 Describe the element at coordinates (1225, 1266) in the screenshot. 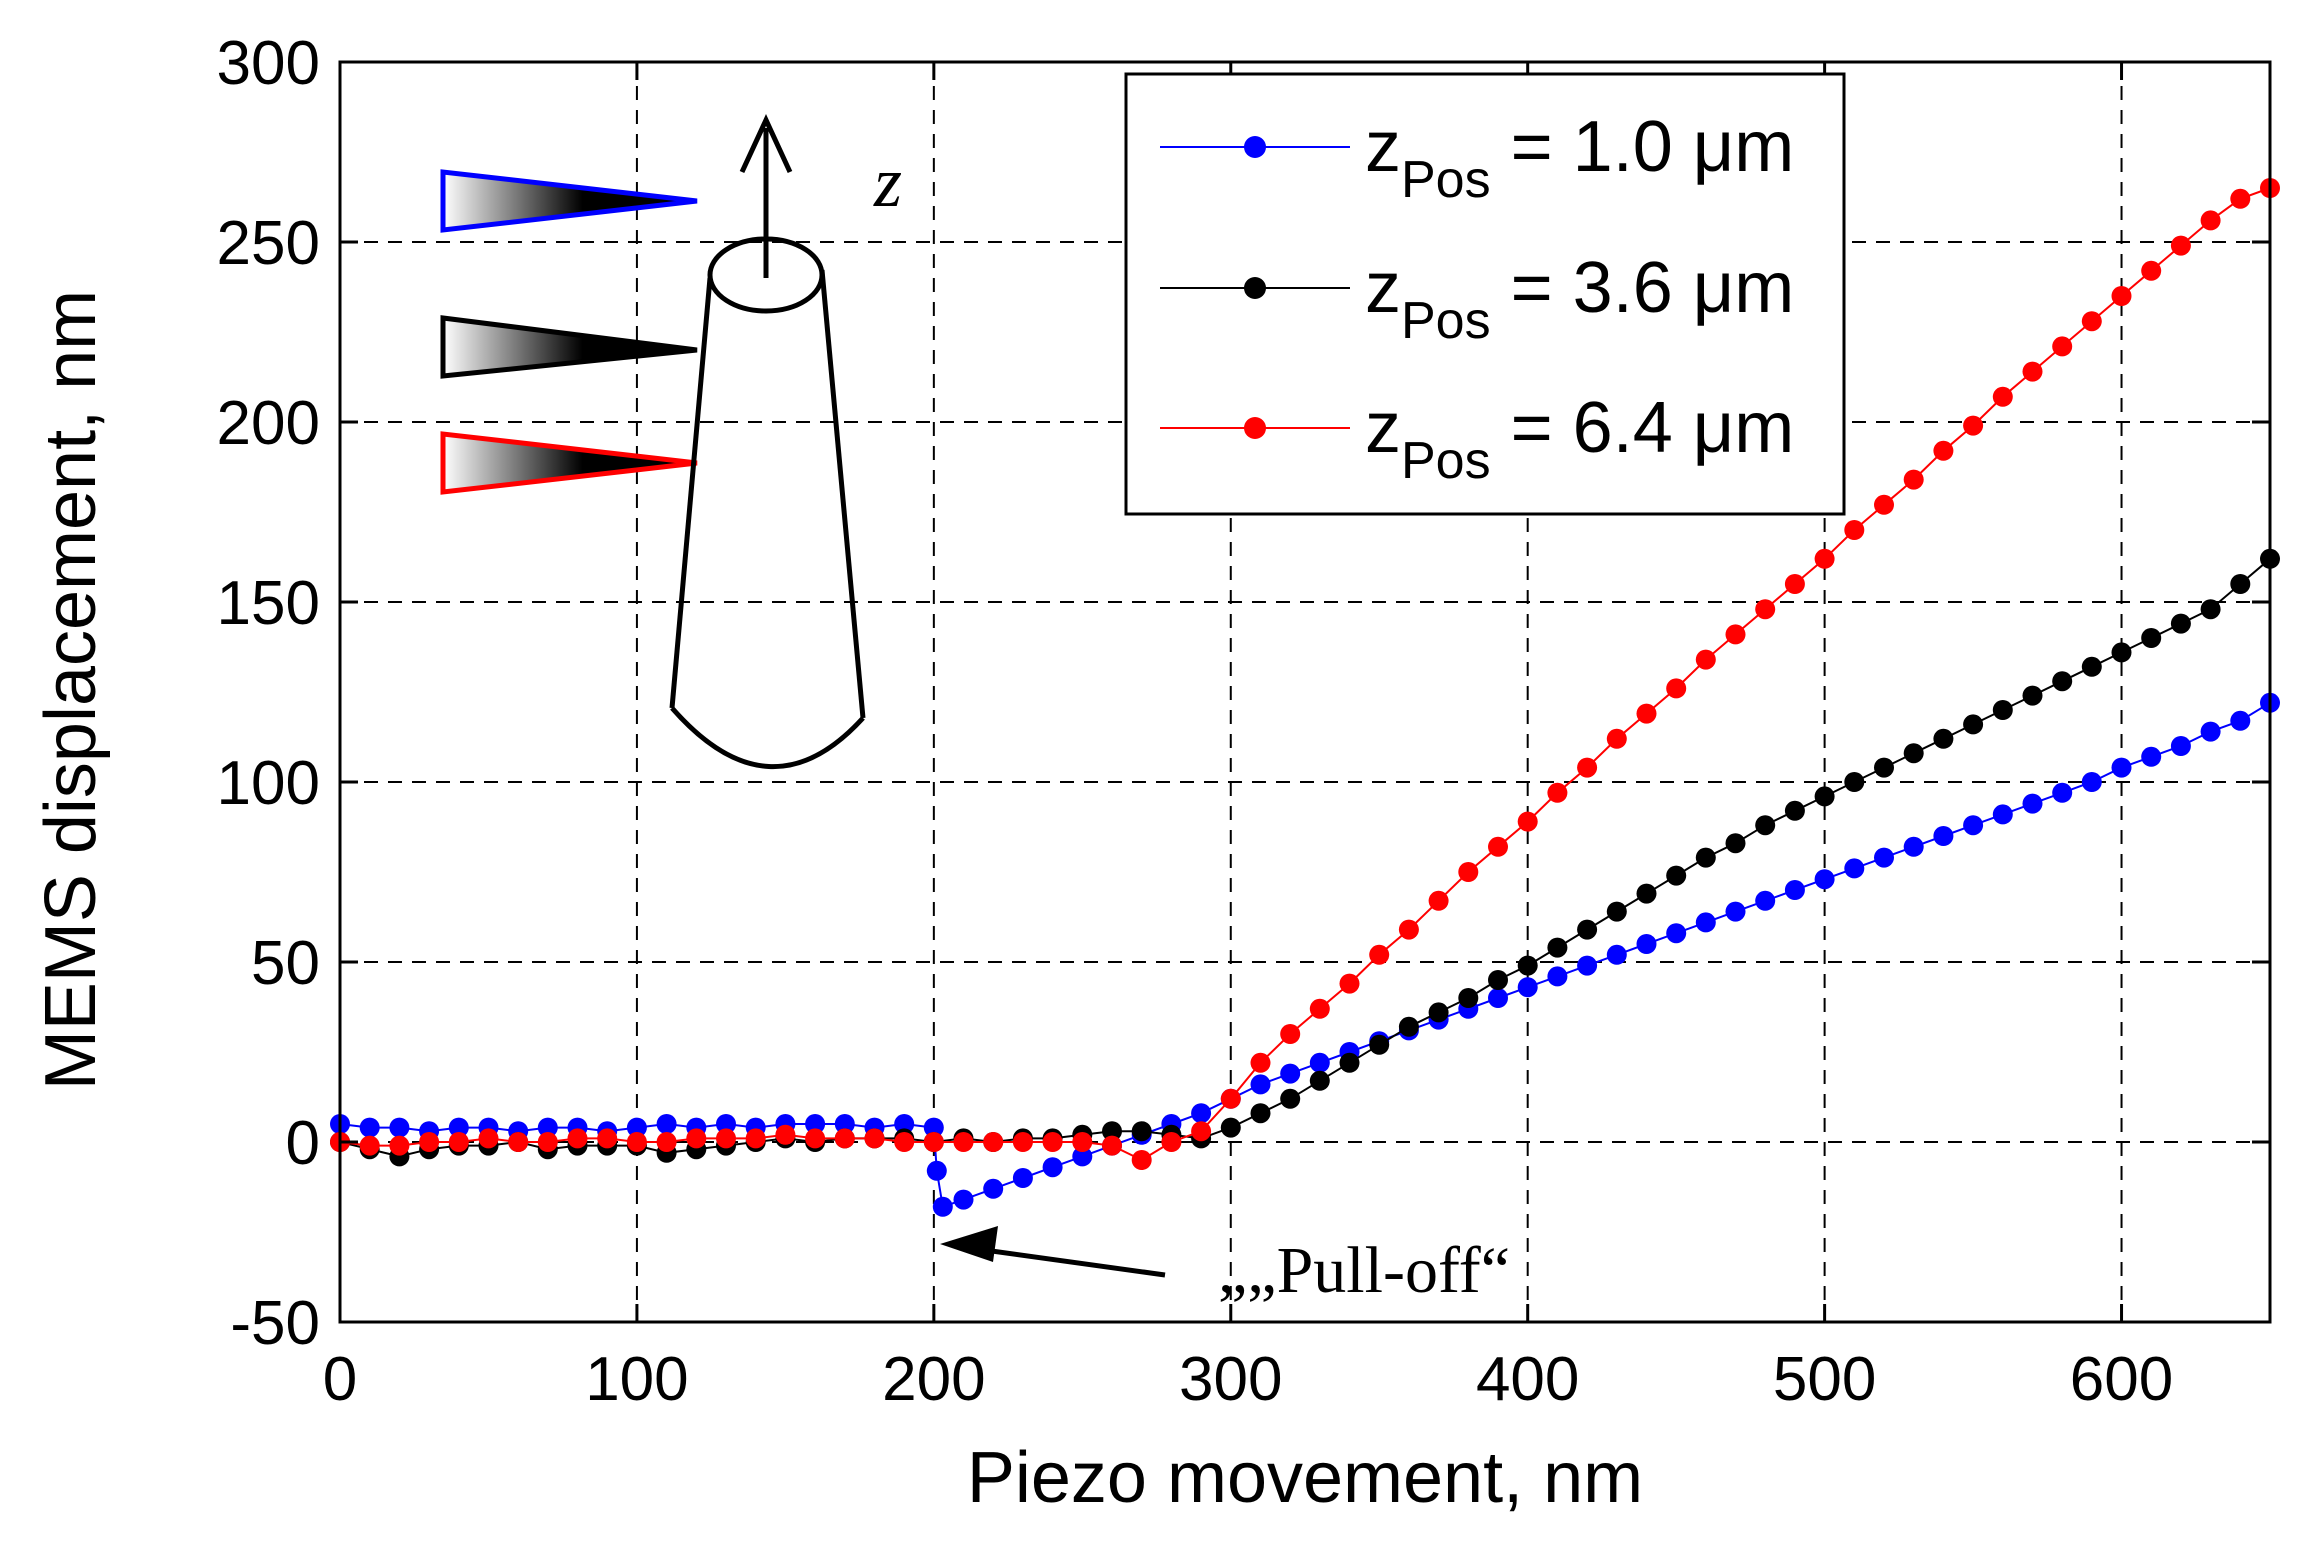

I see `pull-off-annotation: „„Pull-off“` at that location.